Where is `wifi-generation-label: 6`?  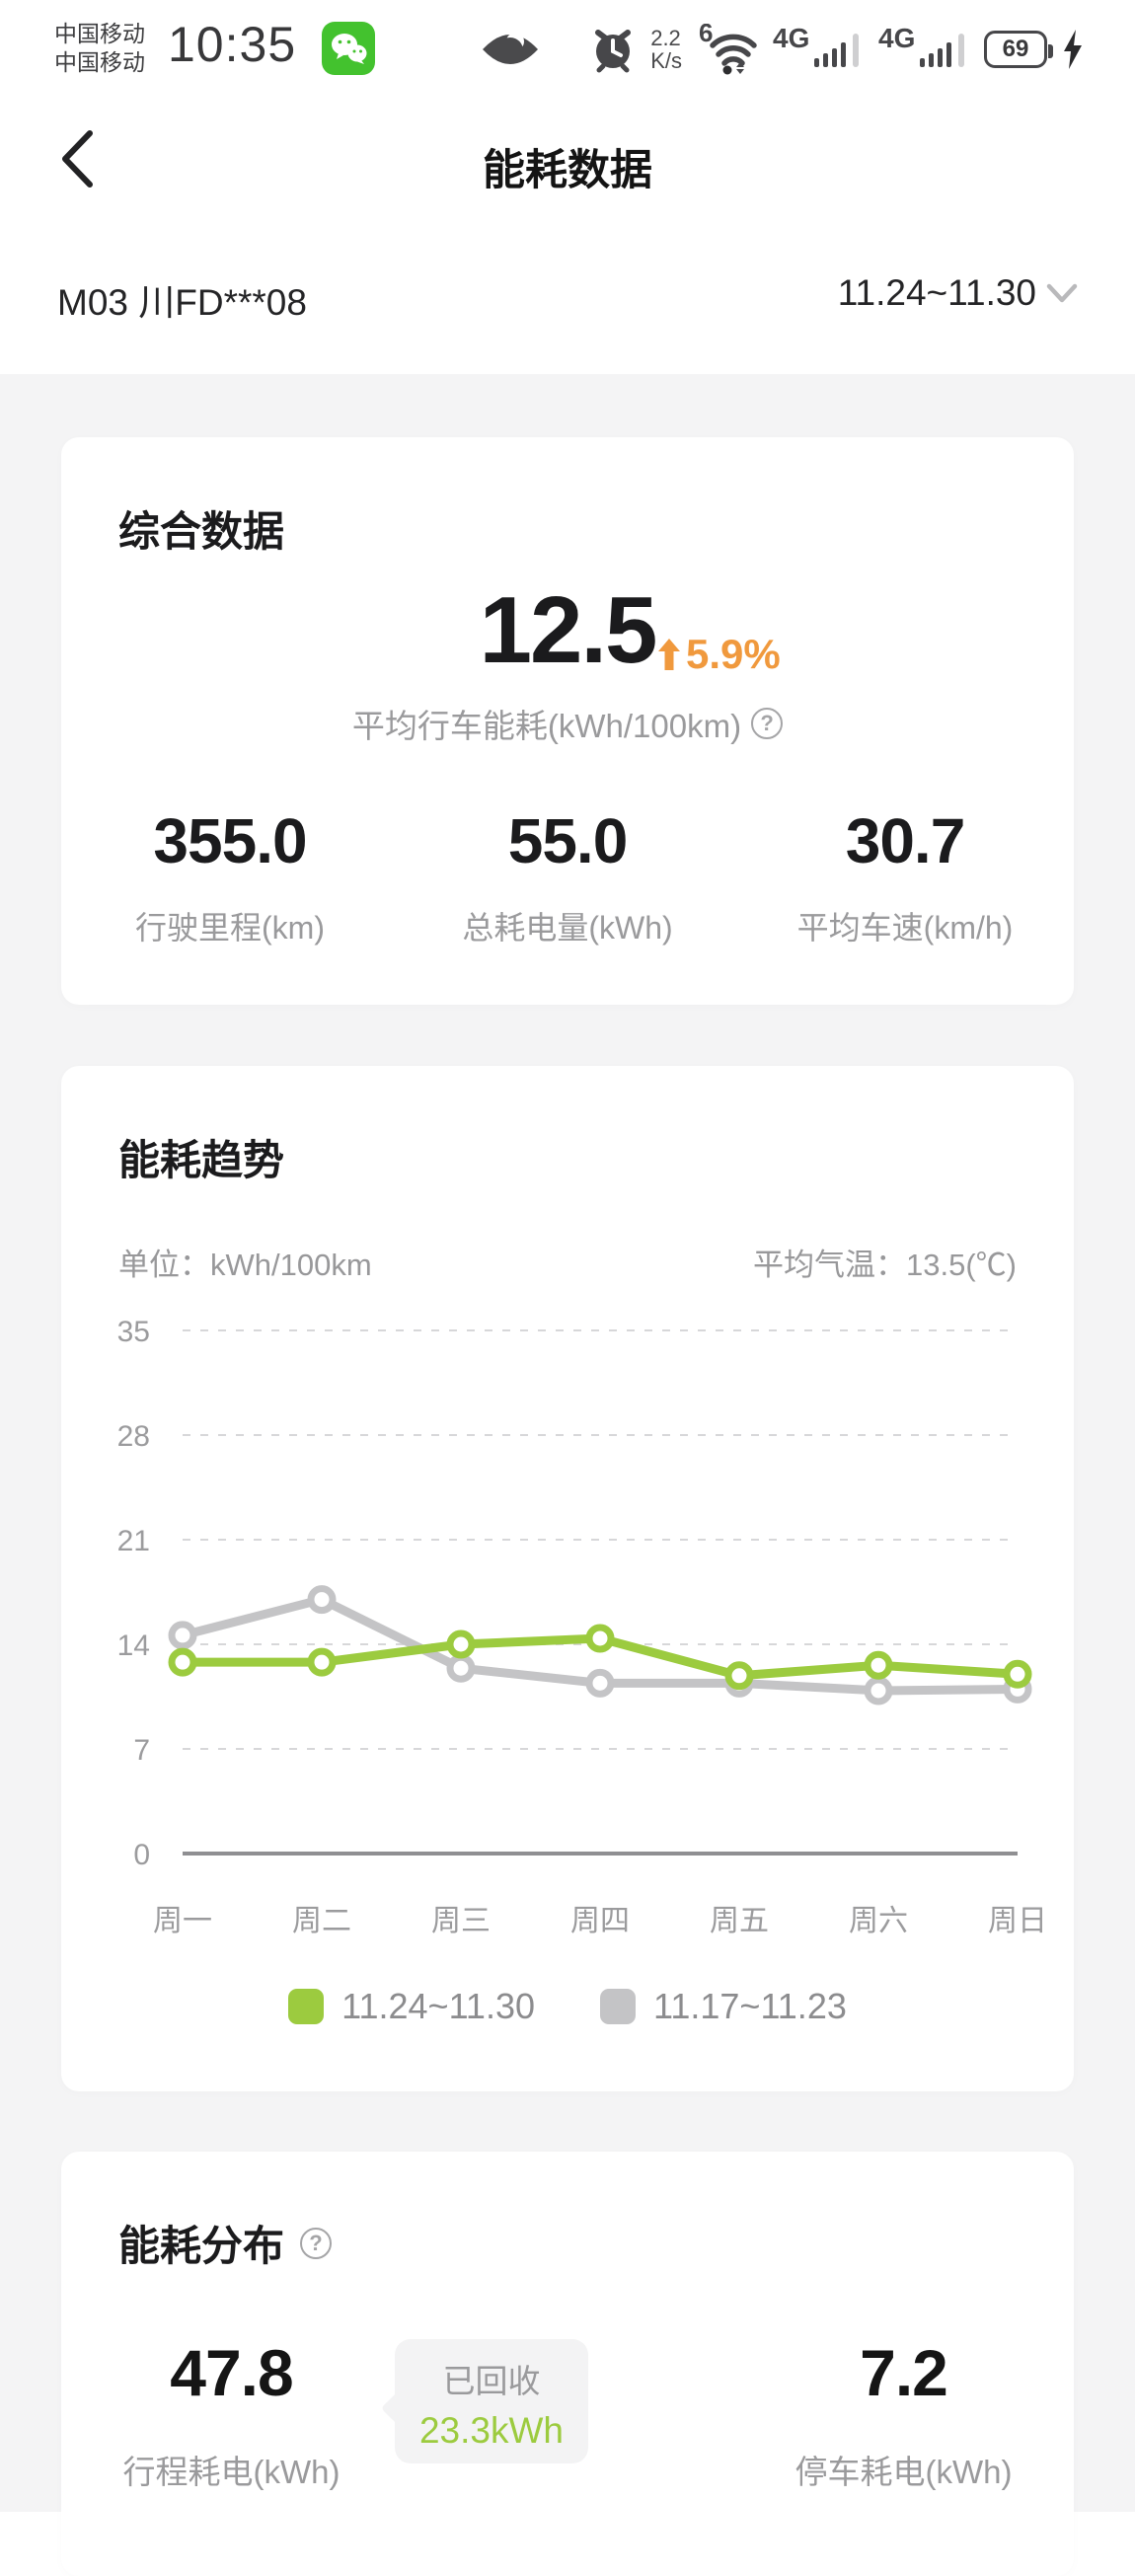
wifi-generation-label: 6 is located at coordinates (706, 35).